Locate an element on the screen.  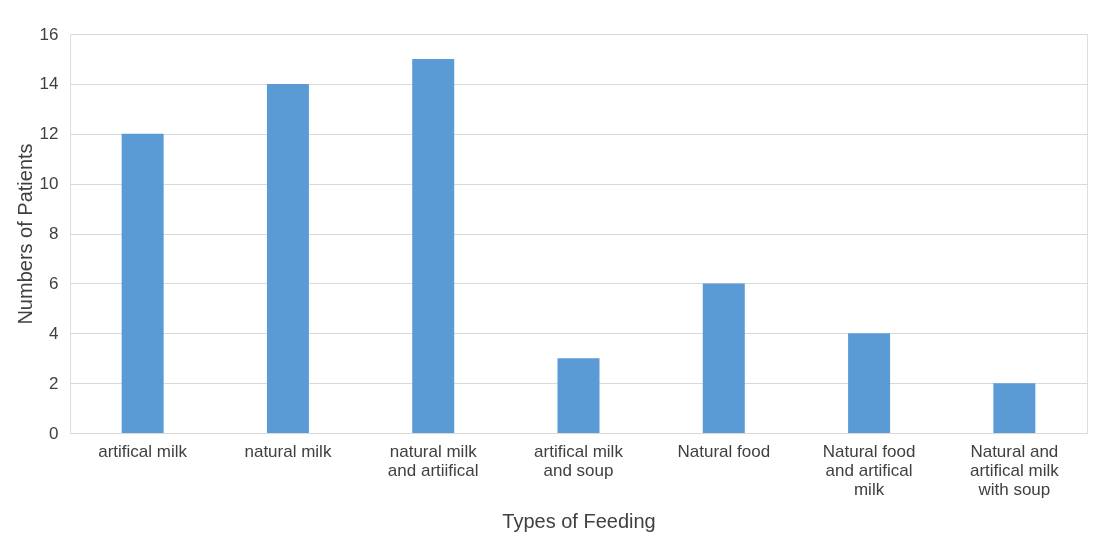
x-tick-label: Natural and artifical milk with soup is located at coordinates (1014, 470).